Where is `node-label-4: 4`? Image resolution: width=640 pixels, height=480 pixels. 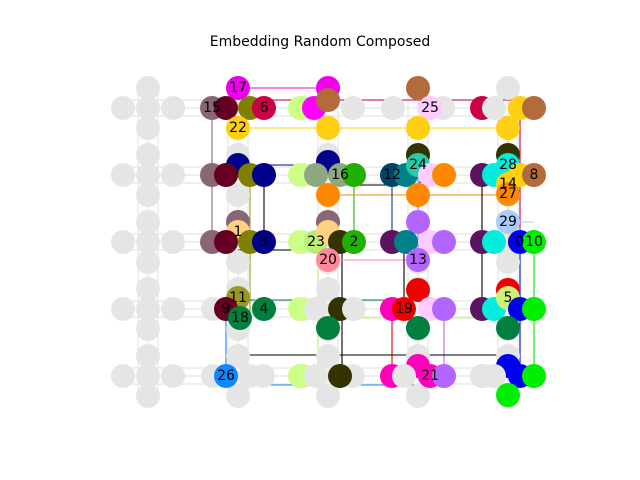 node-label-4: 4 is located at coordinates (264, 309).